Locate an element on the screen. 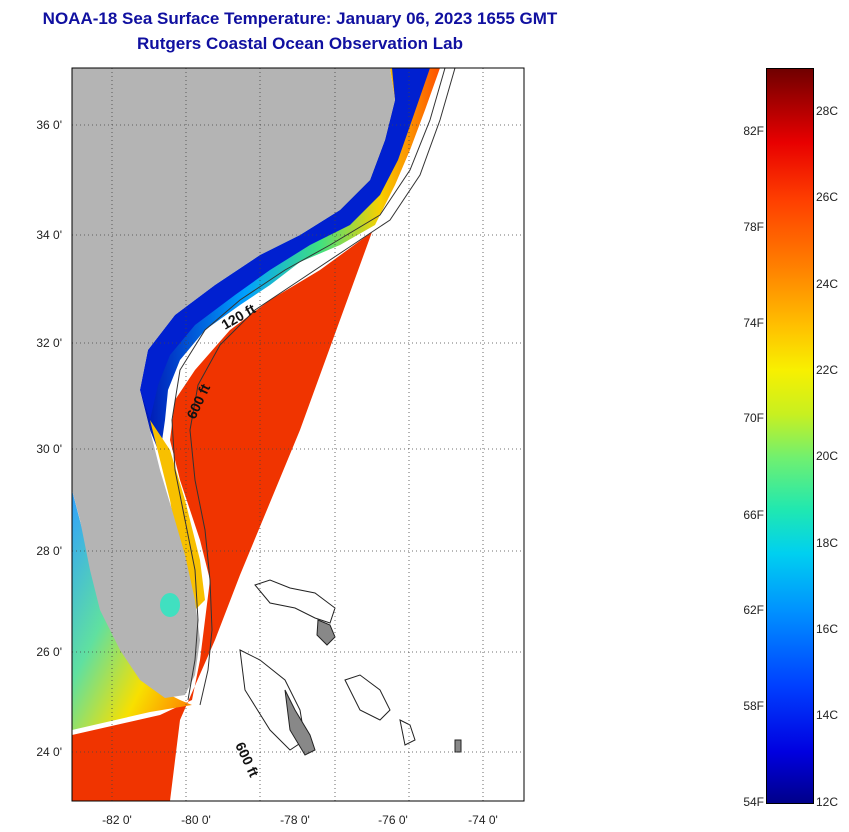 This screenshot has width=849, height=832. lon-label: -76 0' is located at coordinates (393, 820).